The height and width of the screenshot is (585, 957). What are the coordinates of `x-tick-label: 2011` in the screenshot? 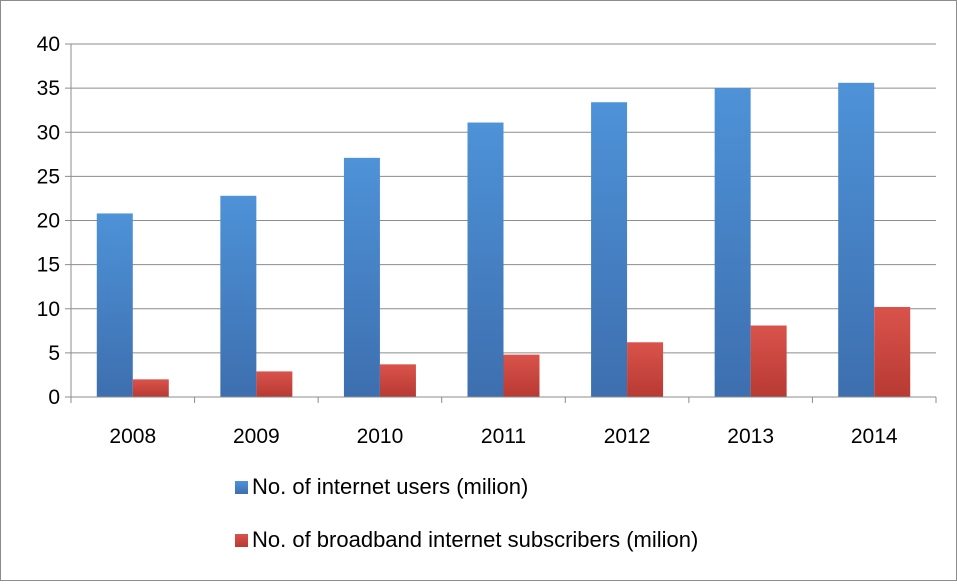 It's located at (503, 436).